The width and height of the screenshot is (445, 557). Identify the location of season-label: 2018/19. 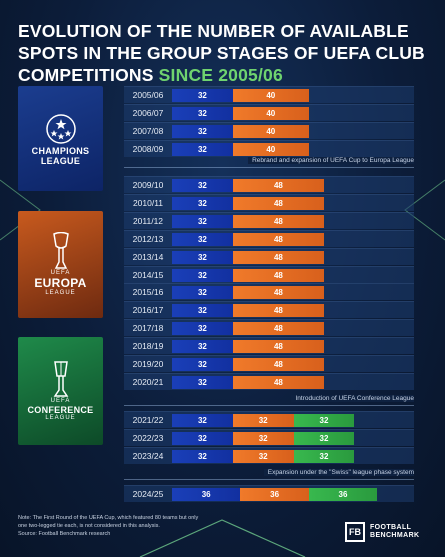
(148, 346).